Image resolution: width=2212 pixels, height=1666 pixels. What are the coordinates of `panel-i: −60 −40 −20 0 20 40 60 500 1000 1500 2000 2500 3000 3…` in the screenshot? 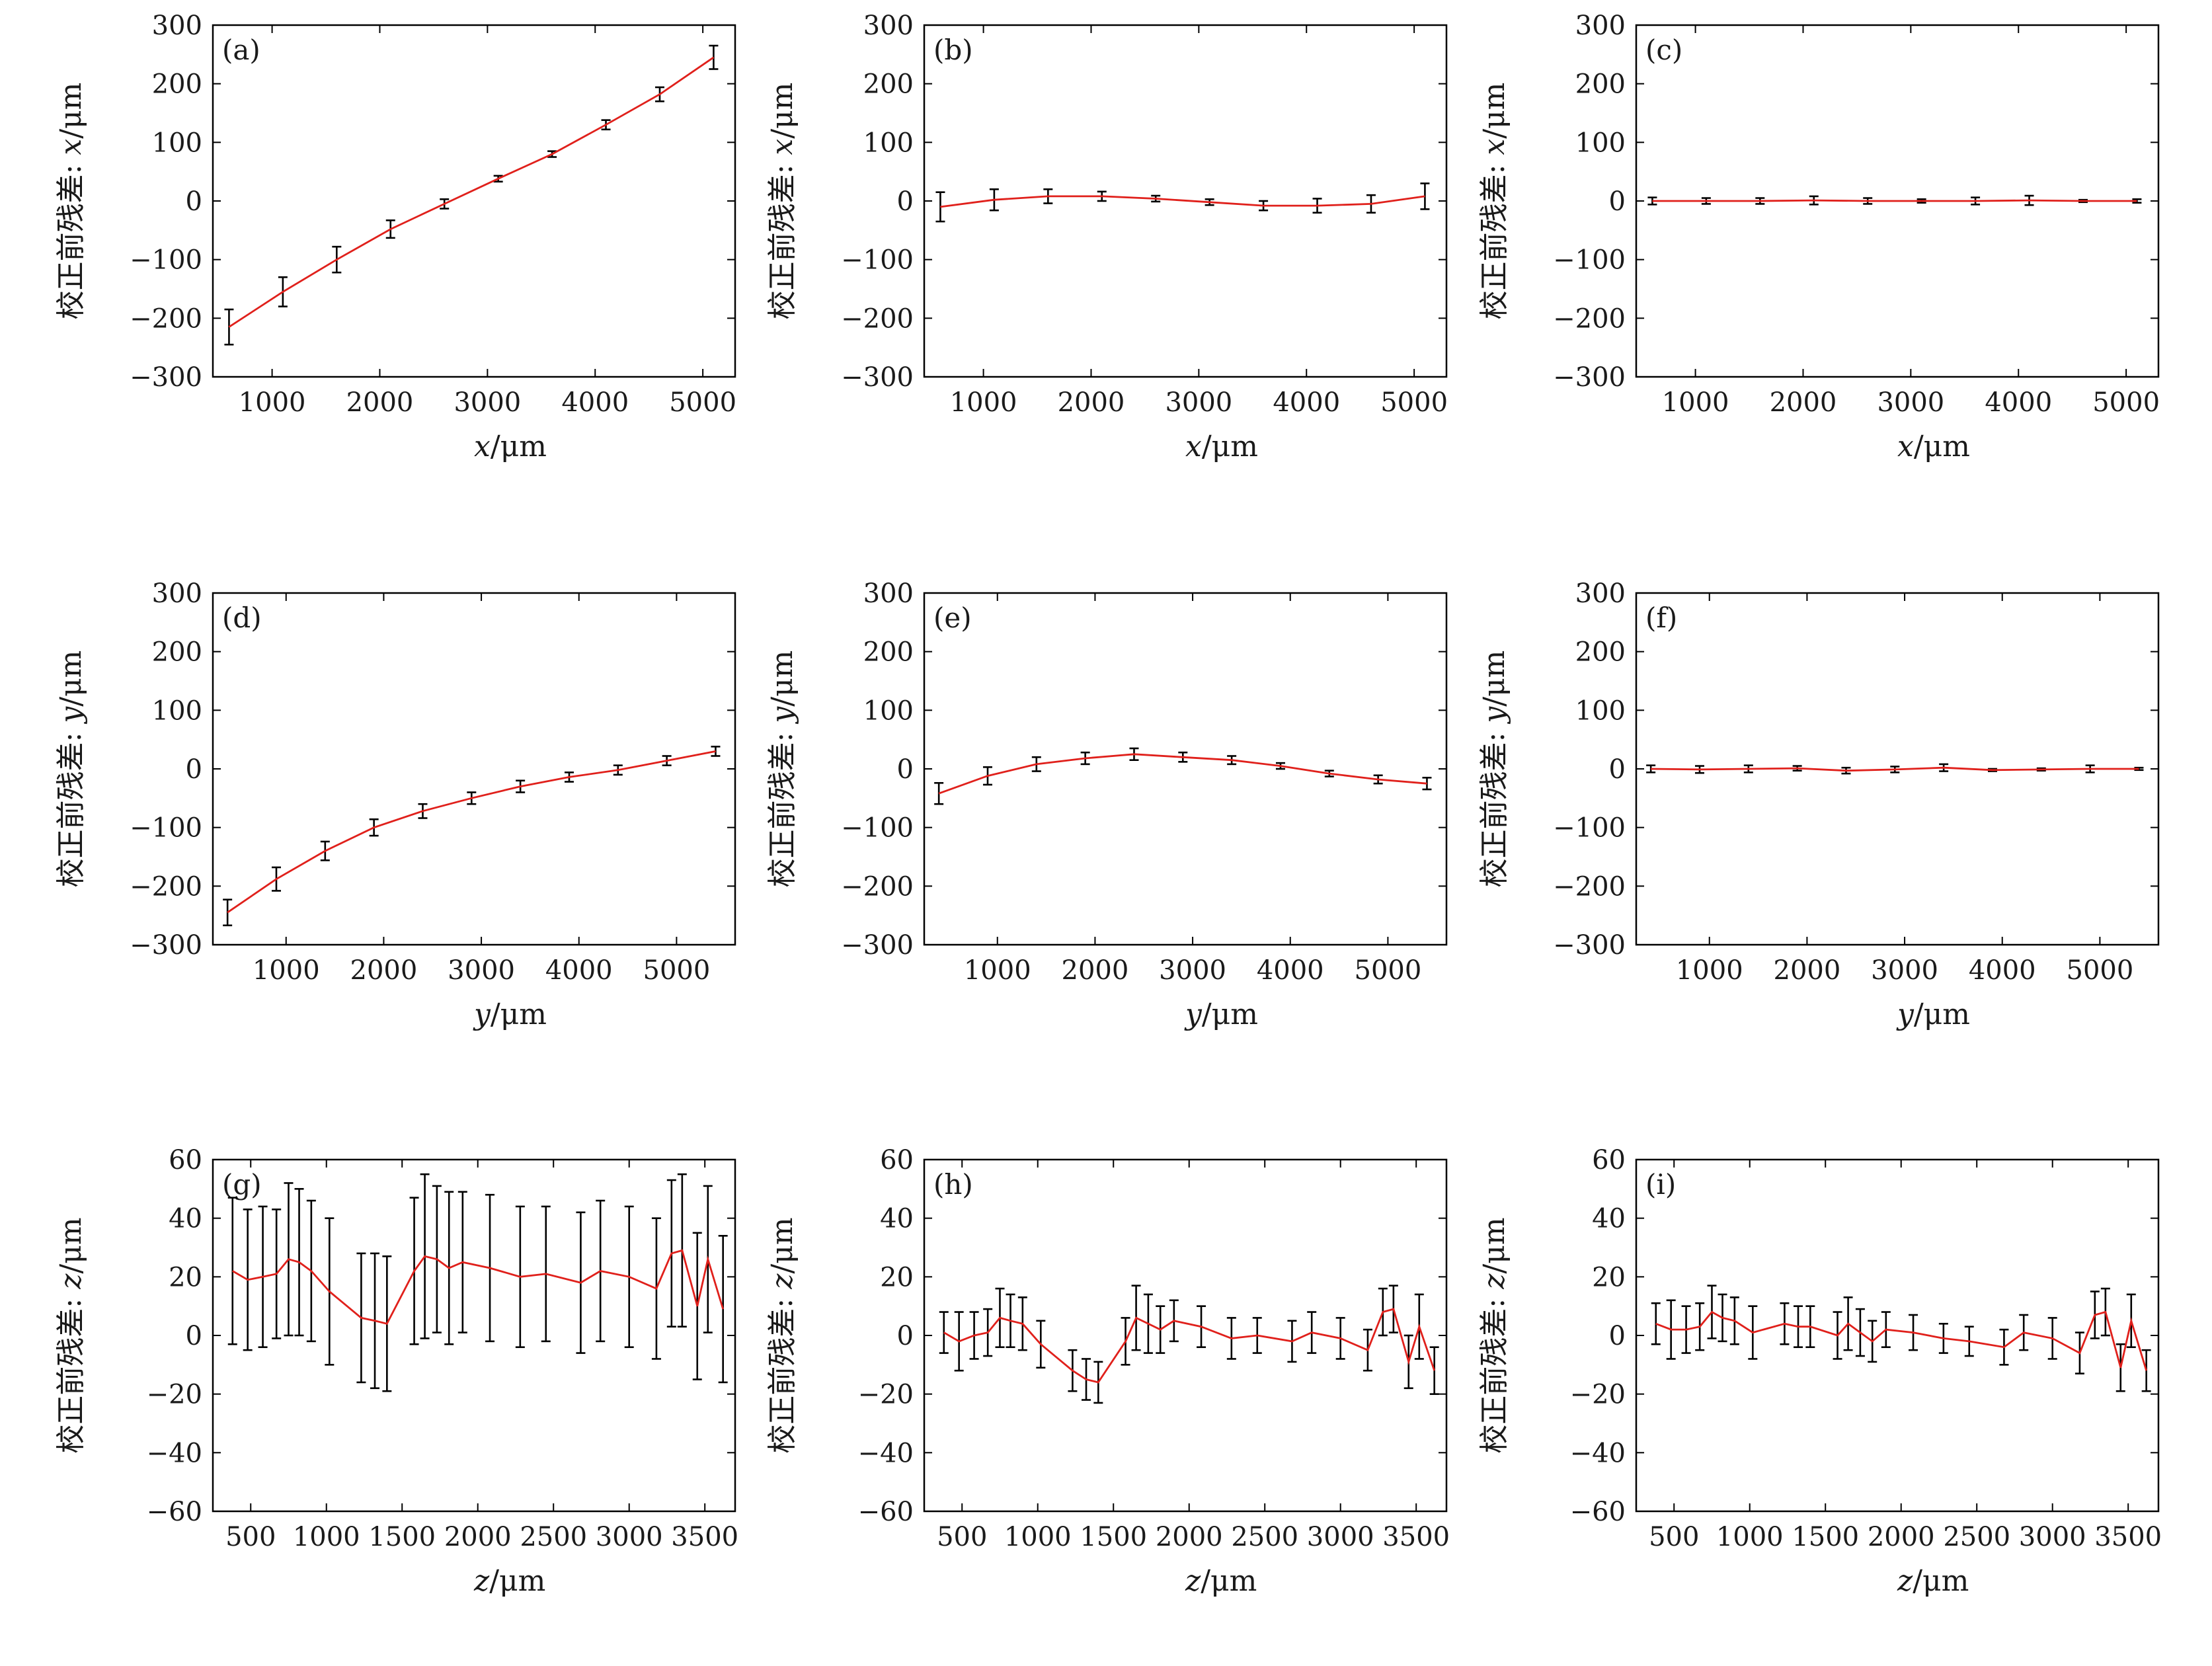 It's located at (1820, 1371).